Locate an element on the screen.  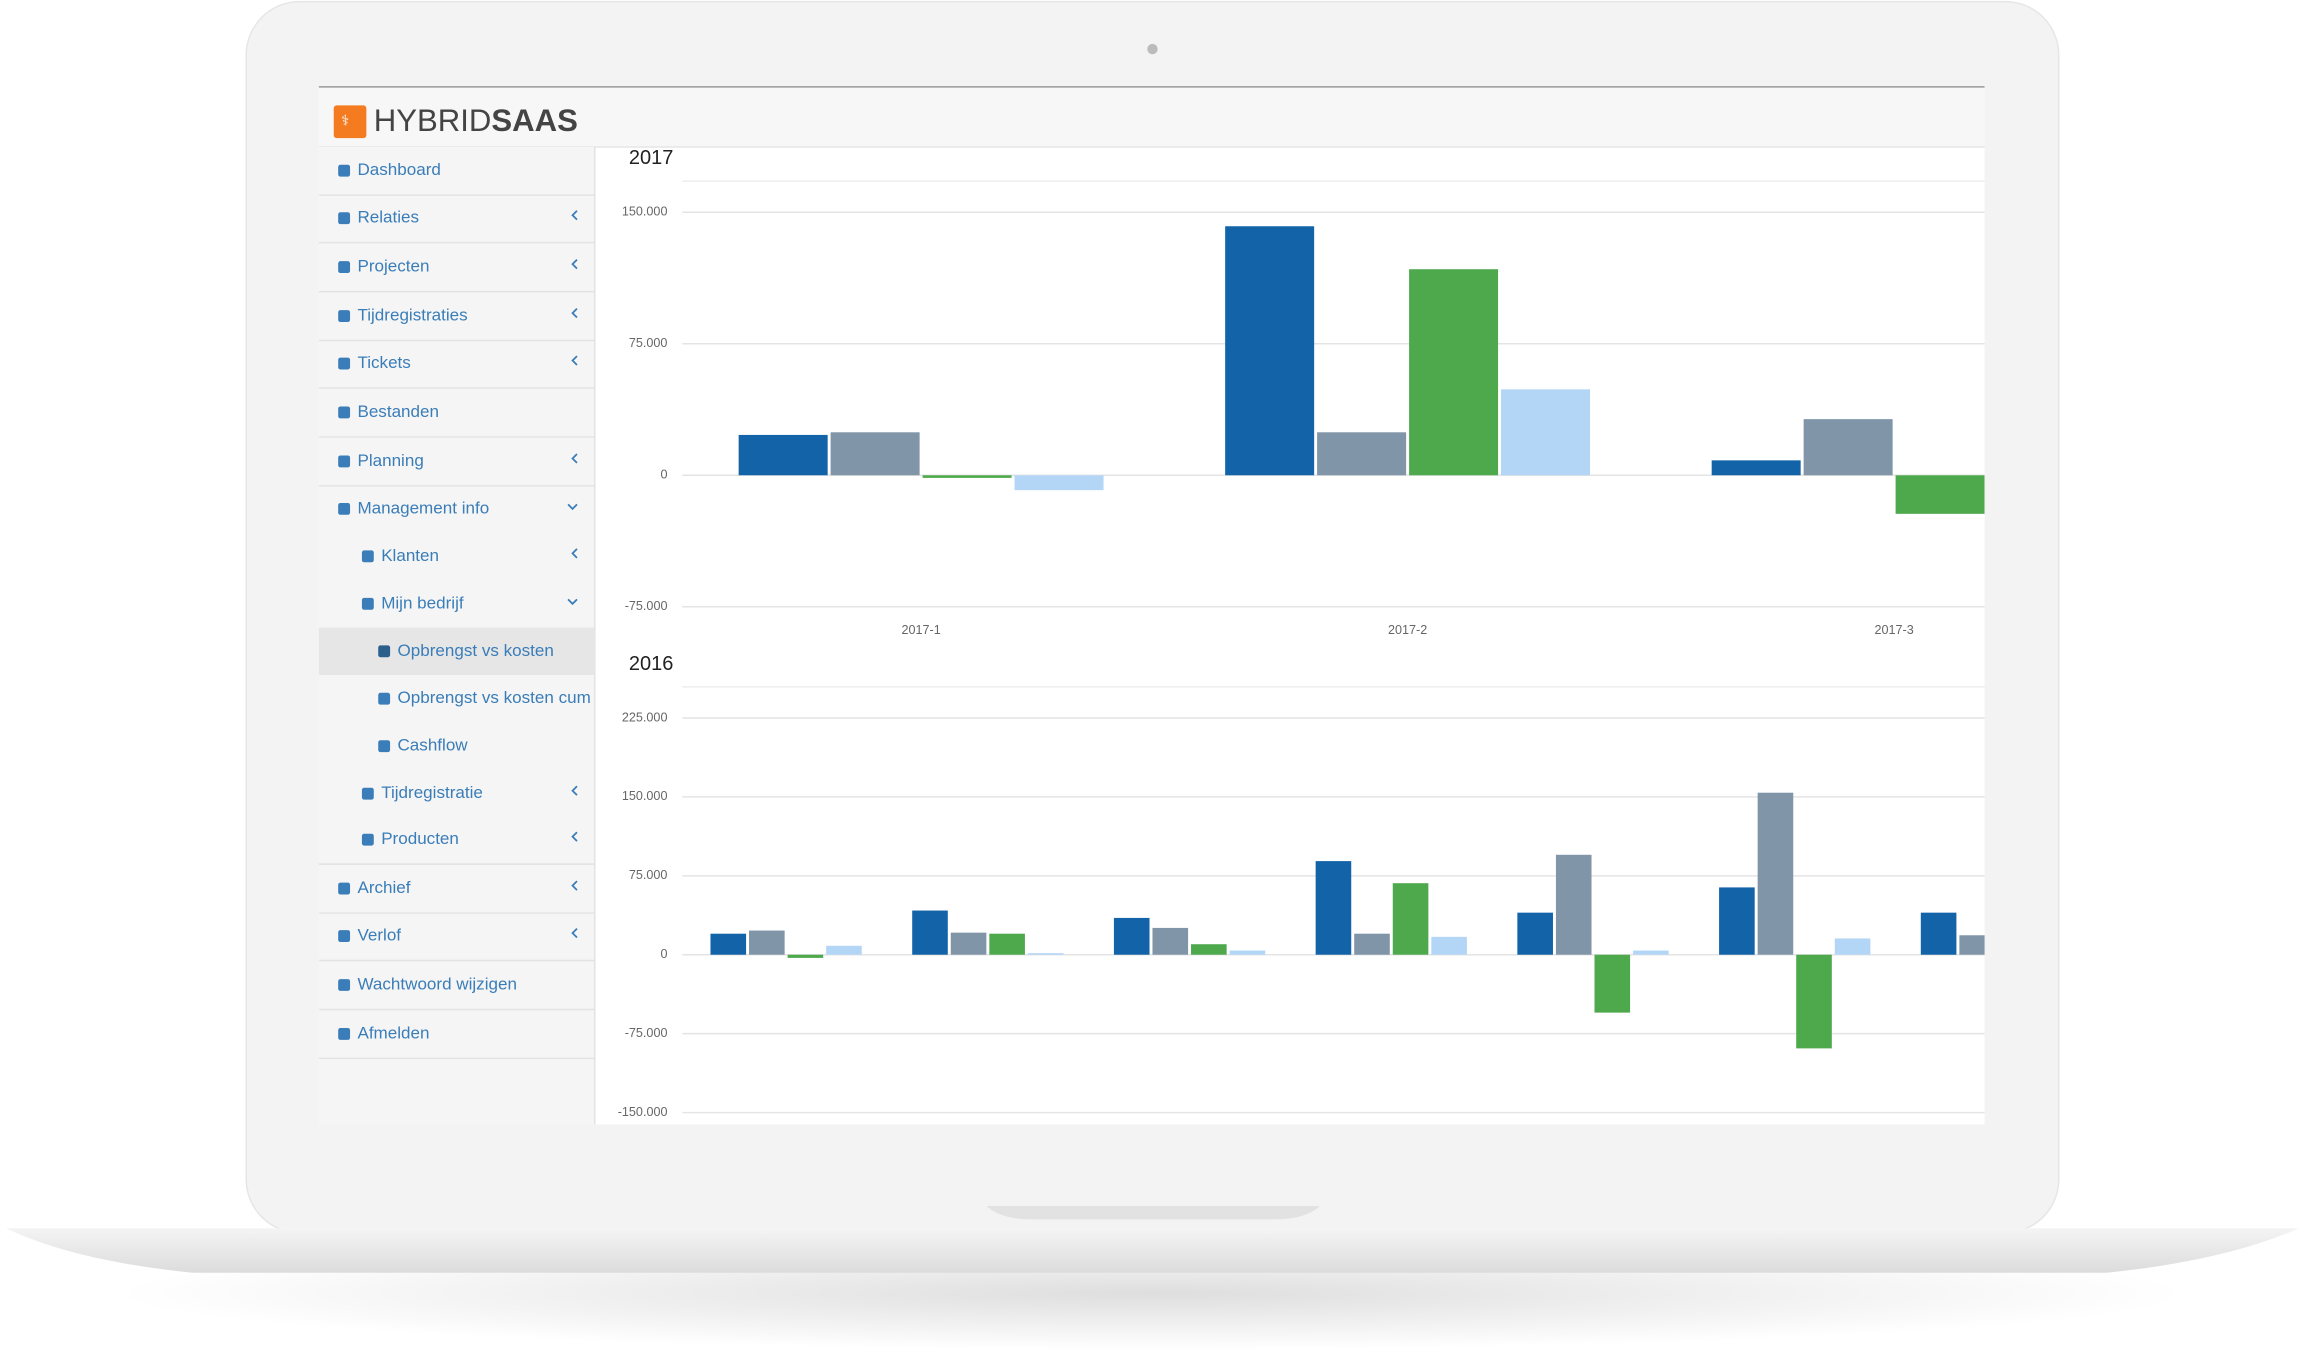
nav-item: Mijn bedrijf is located at coordinates (469, 602).